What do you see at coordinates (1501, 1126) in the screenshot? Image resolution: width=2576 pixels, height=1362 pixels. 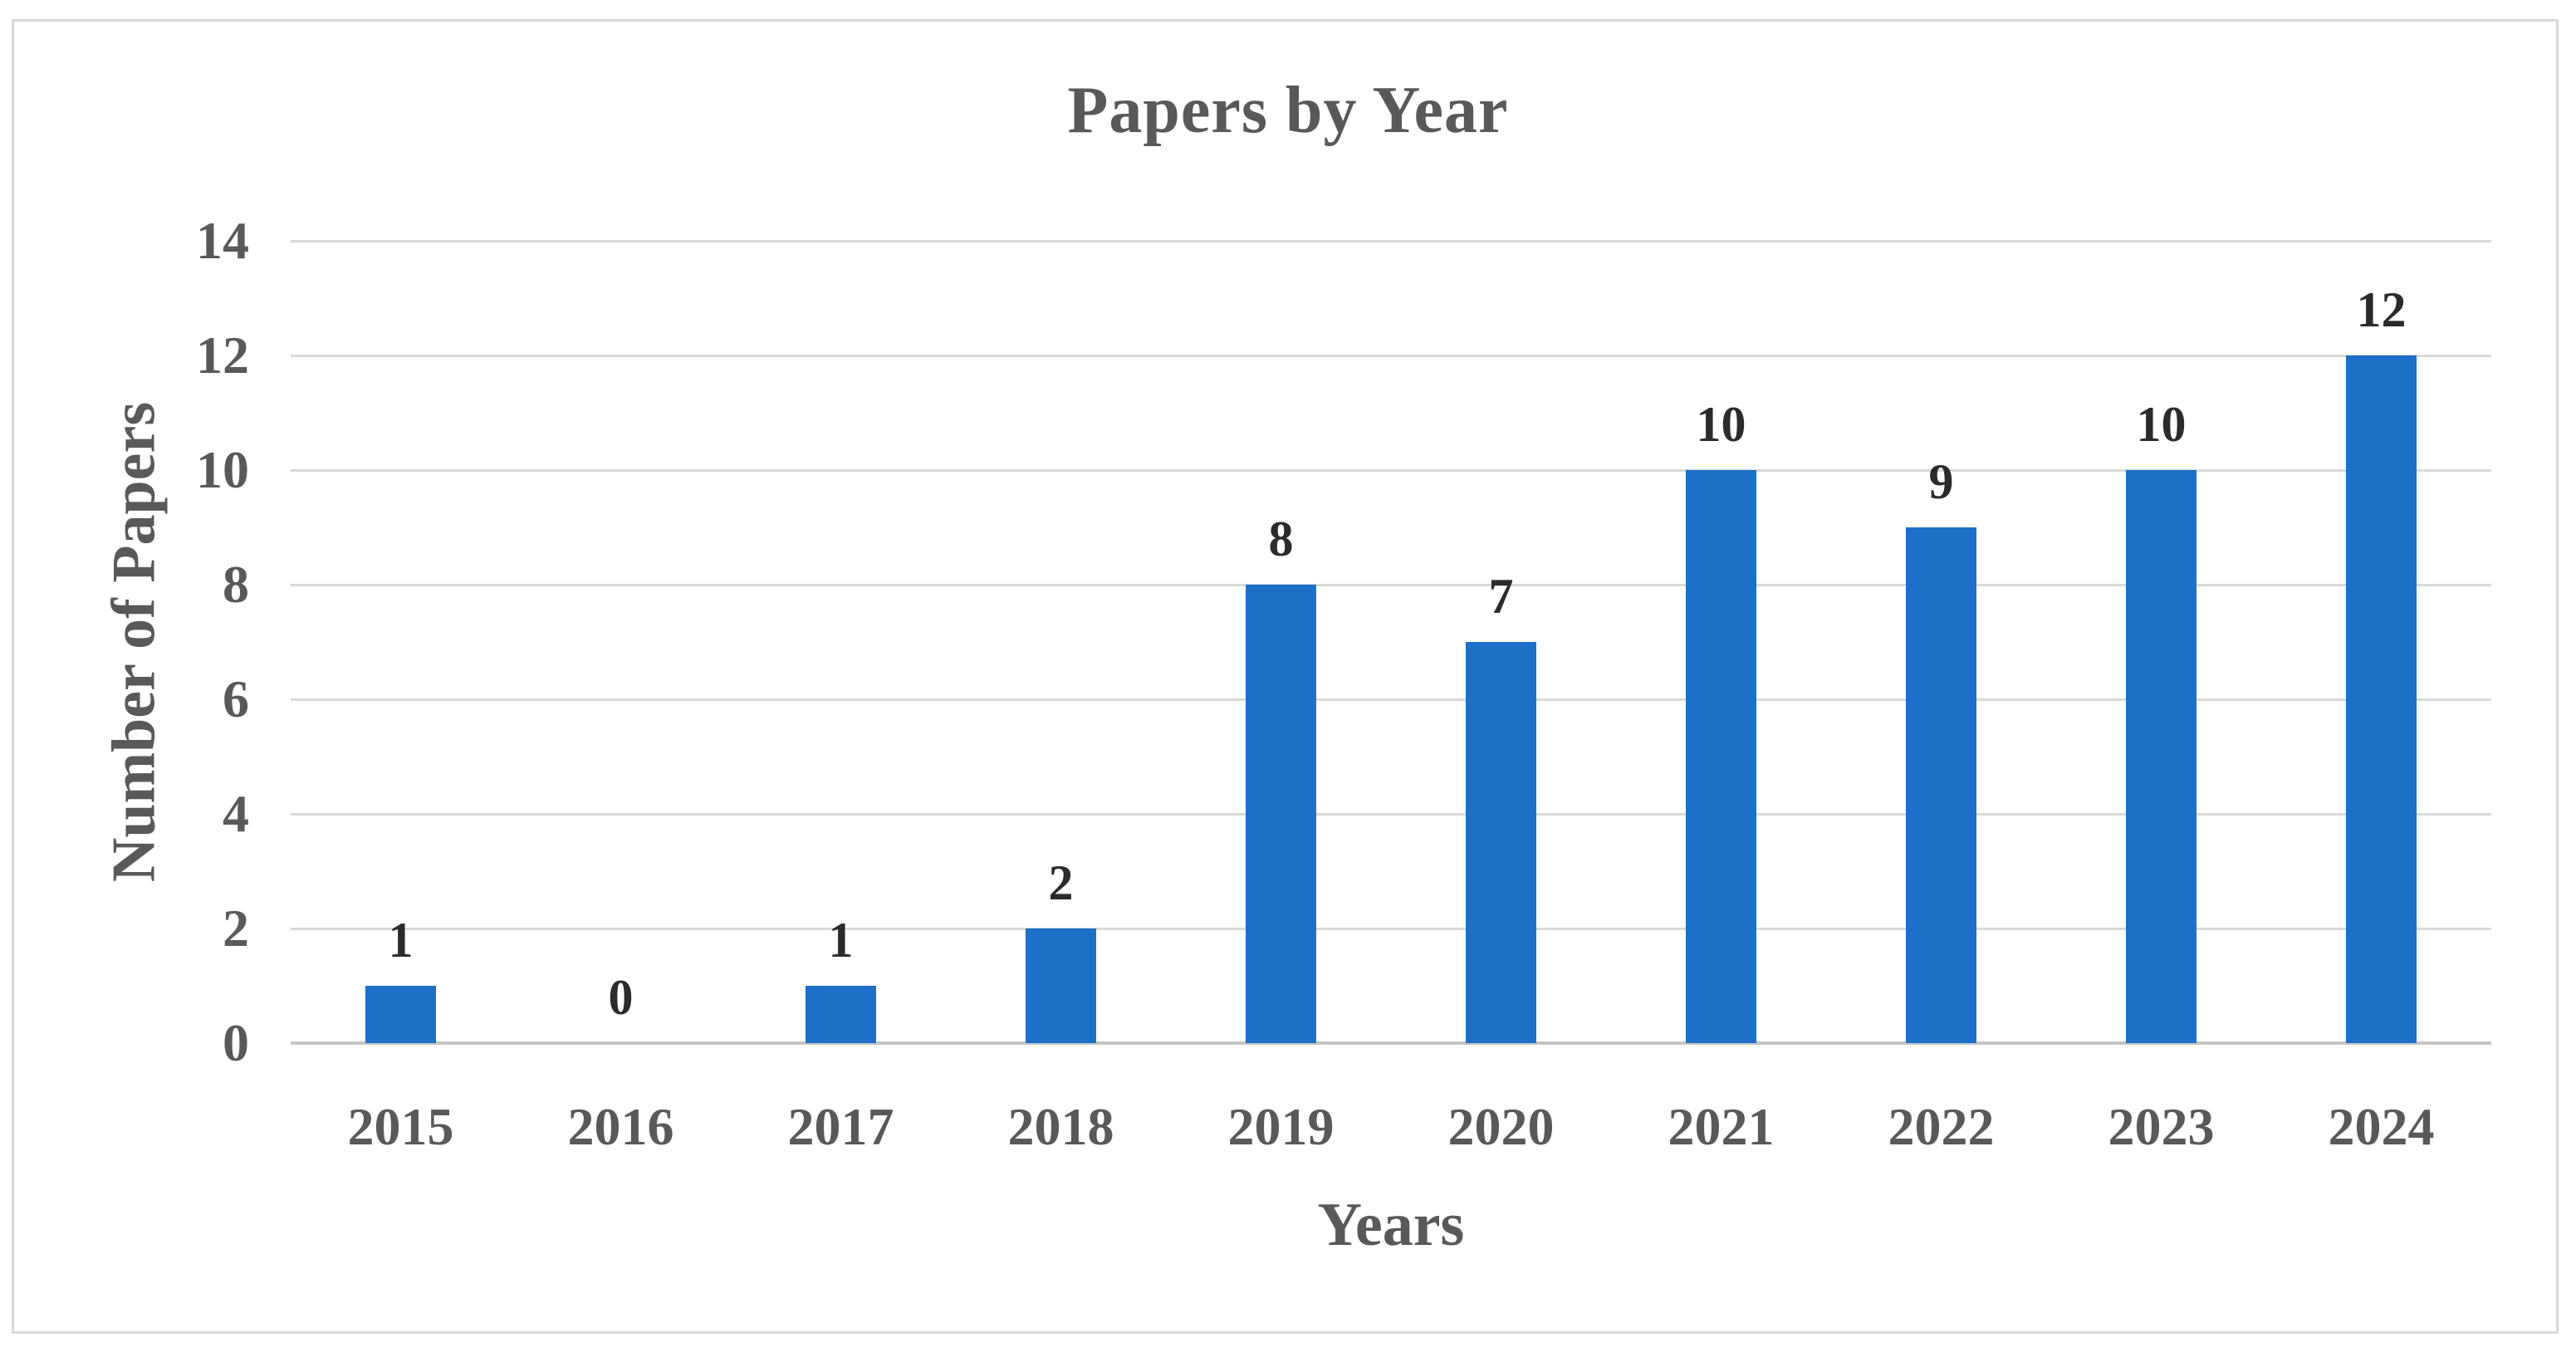 I see `x-tick-label-2020: 2020` at bounding box center [1501, 1126].